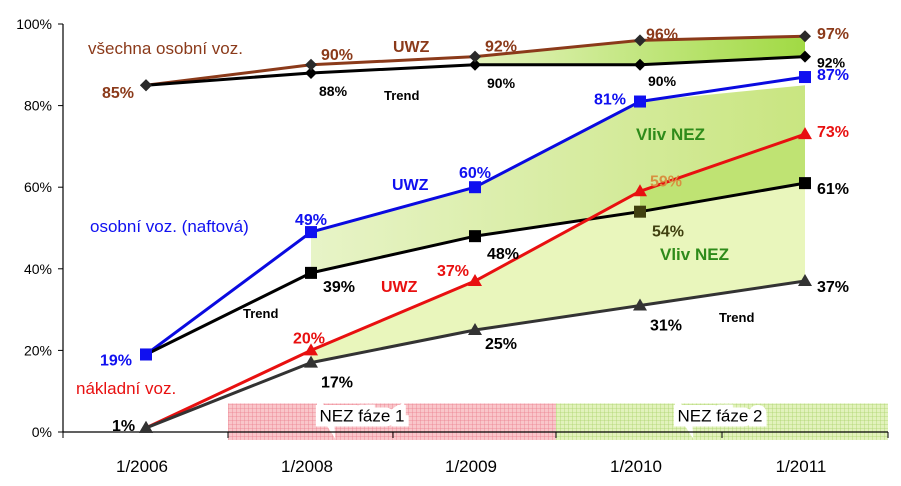 The width and height of the screenshot is (901, 486). Describe the element at coordinates (833, 34) in the screenshot. I see `data-label-all_uwz-4: 97%` at that location.